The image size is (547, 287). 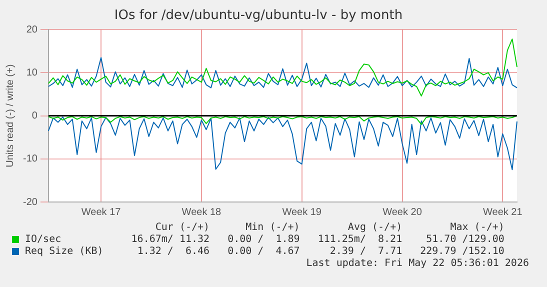 I want to click on y-tick-label: 20, so click(x=32, y=30).